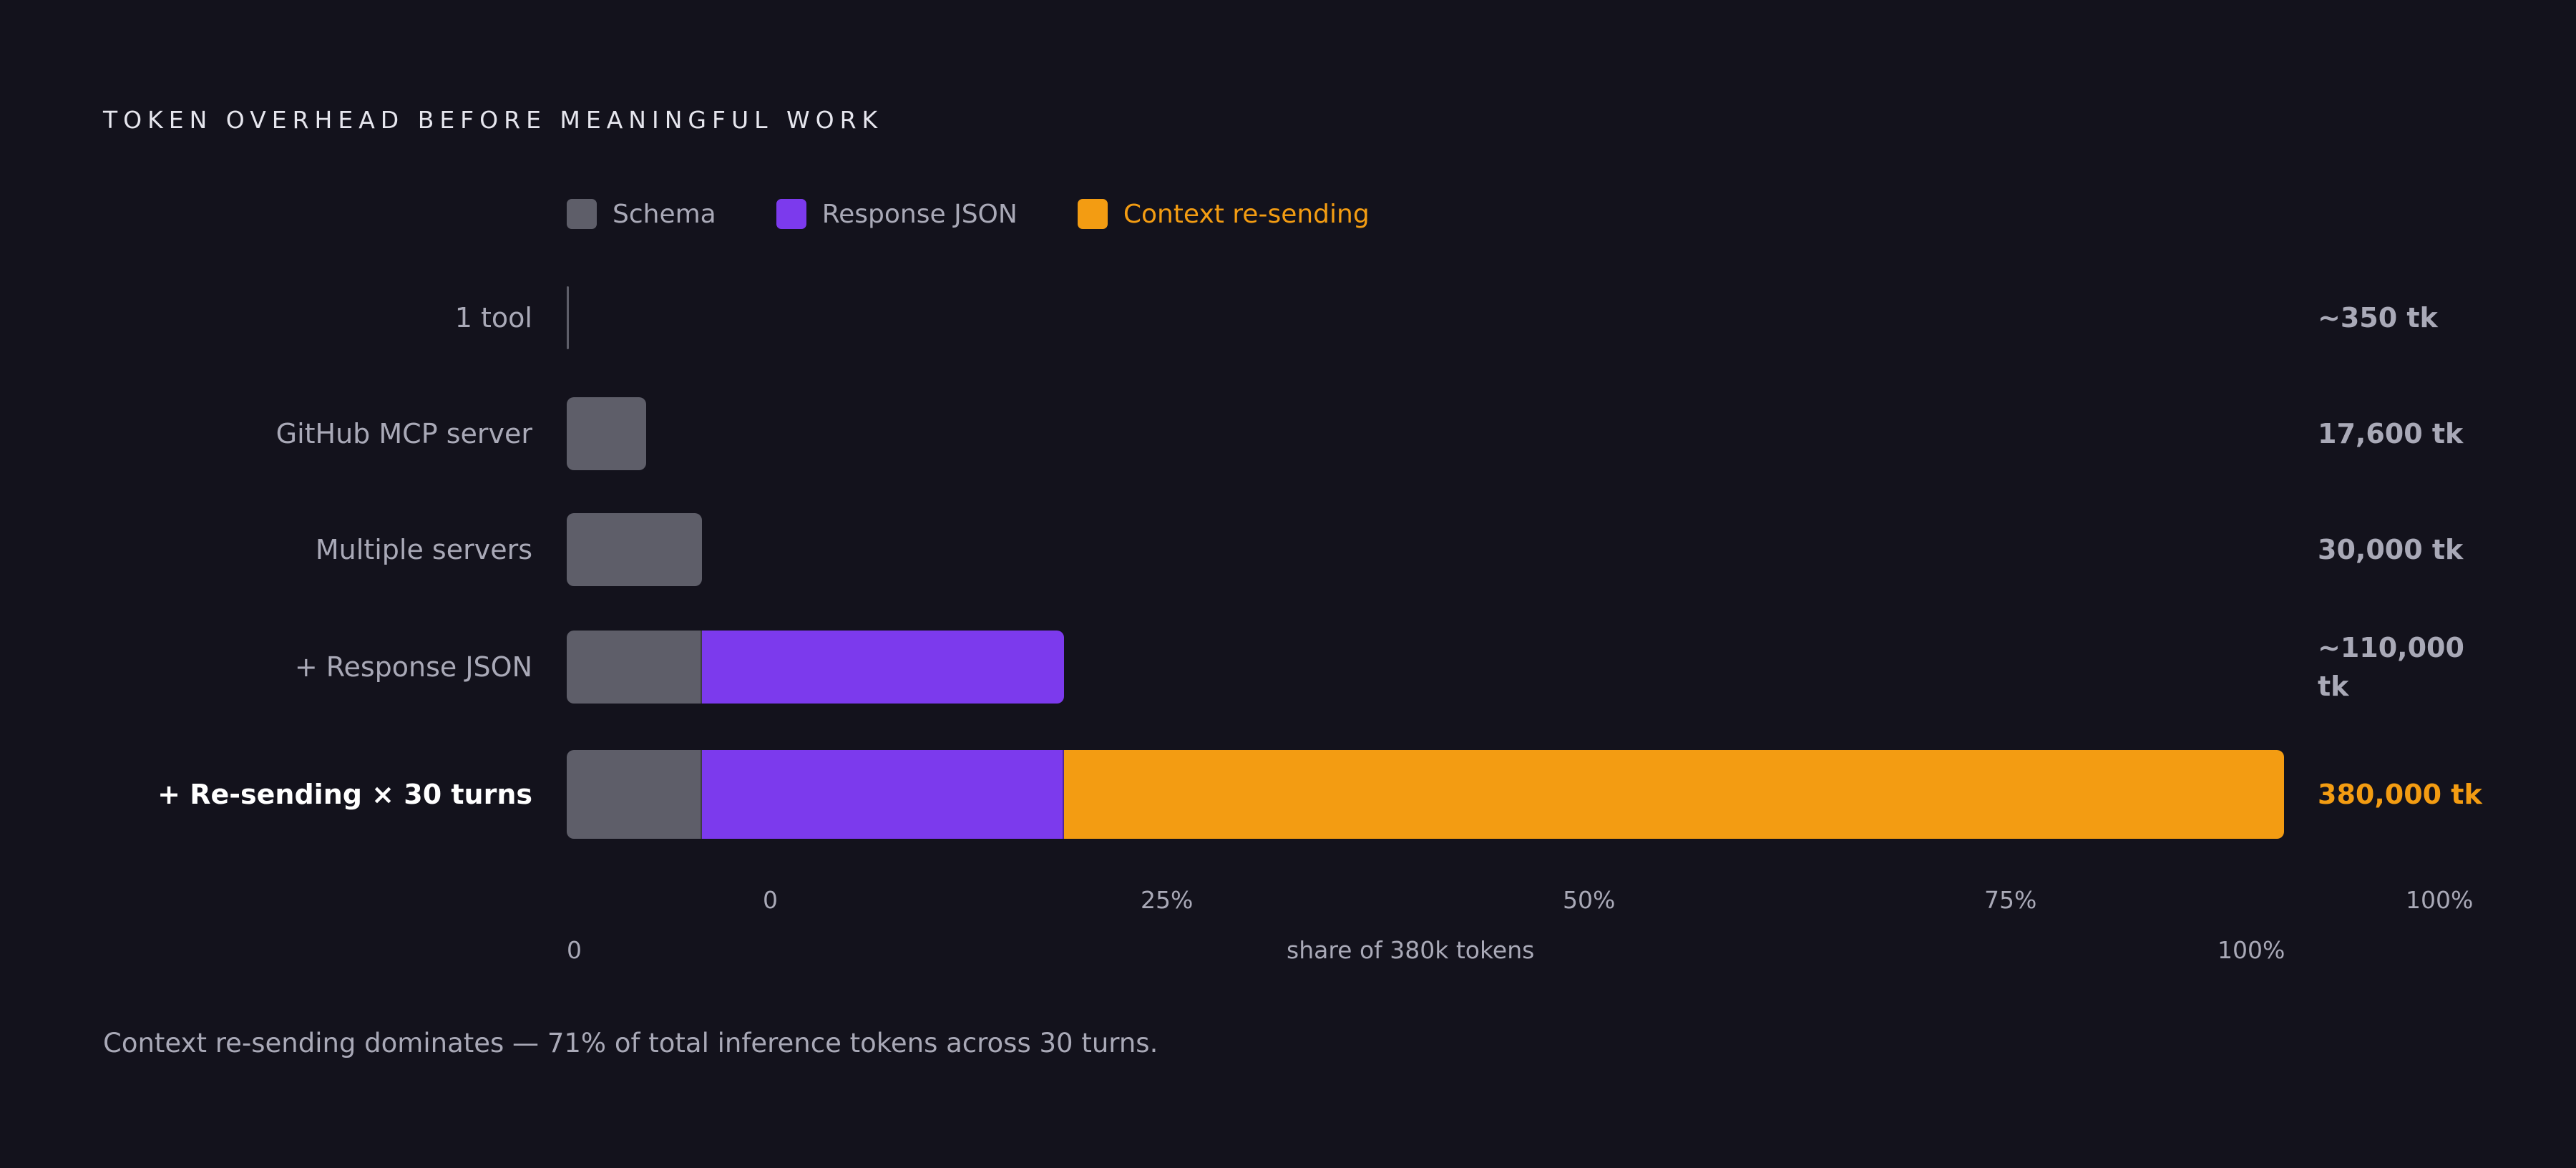  I want to click on legend-item-context-resending: Context re-sending, so click(1223, 214).